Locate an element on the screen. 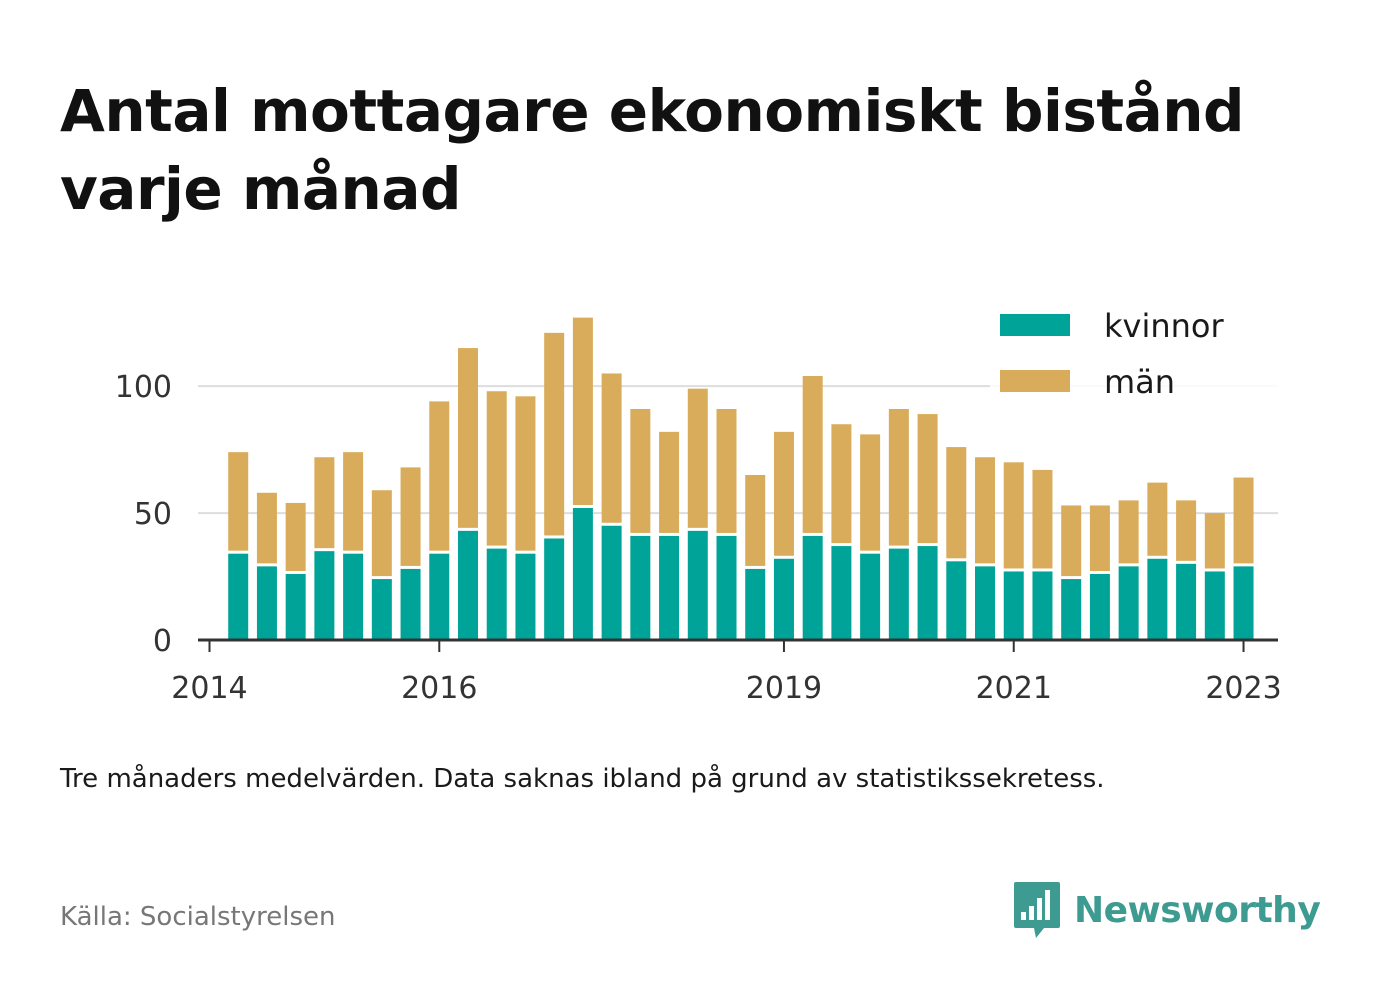  legend-label: kvinnor is located at coordinates (1164, 326).